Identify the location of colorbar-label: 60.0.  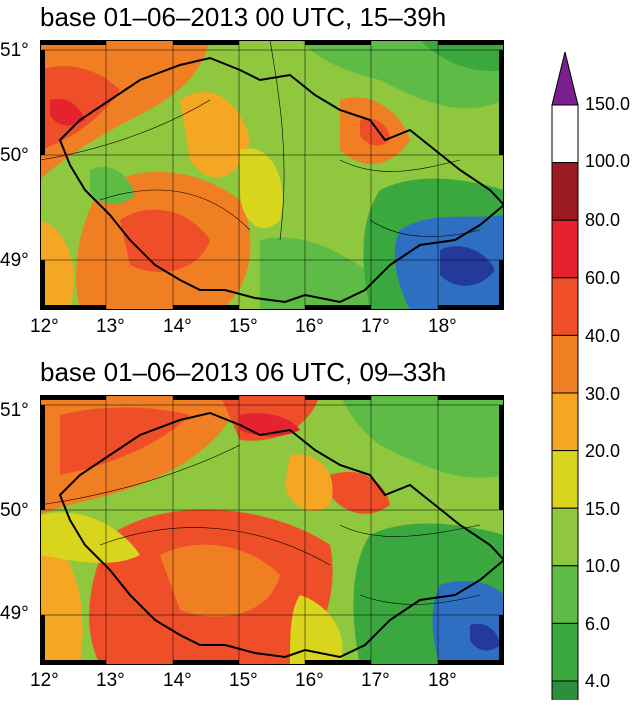
(603, 278).